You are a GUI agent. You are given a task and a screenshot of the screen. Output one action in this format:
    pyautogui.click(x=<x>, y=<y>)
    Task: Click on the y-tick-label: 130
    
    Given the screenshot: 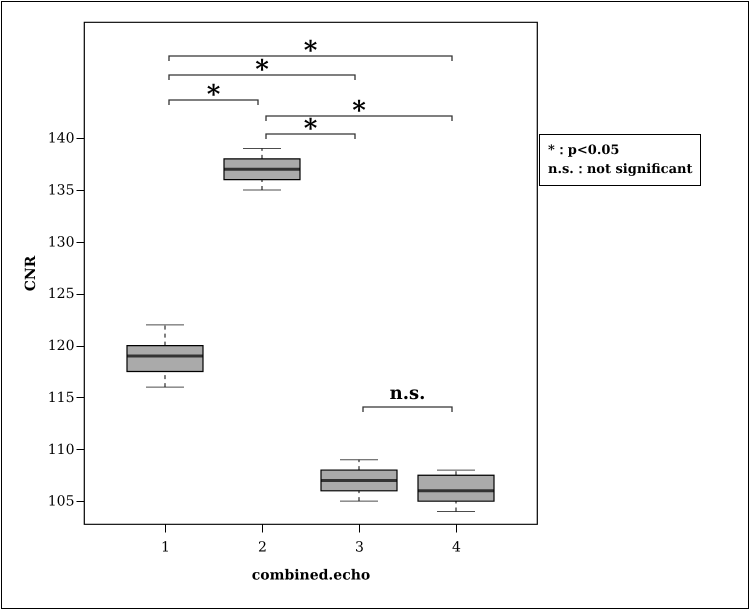 What is the action you would take?
    pyautogui.click(x=61, y=242)
    